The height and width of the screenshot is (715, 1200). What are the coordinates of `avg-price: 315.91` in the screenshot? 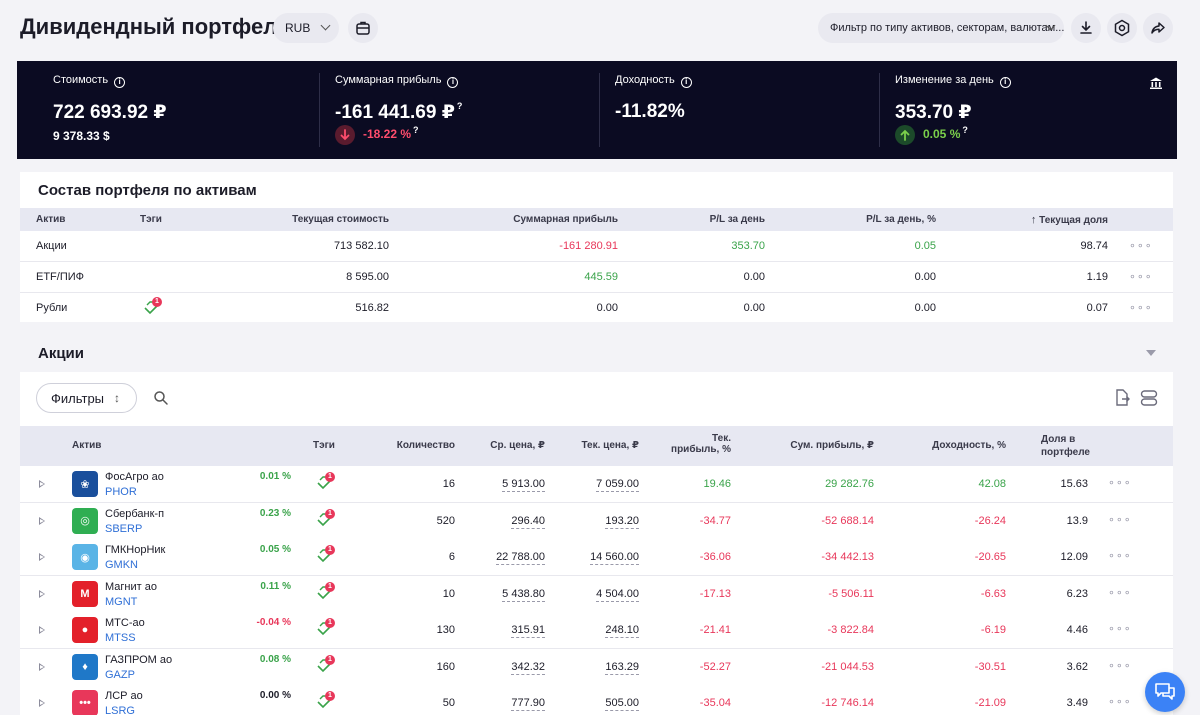 It's located at (528, 631).